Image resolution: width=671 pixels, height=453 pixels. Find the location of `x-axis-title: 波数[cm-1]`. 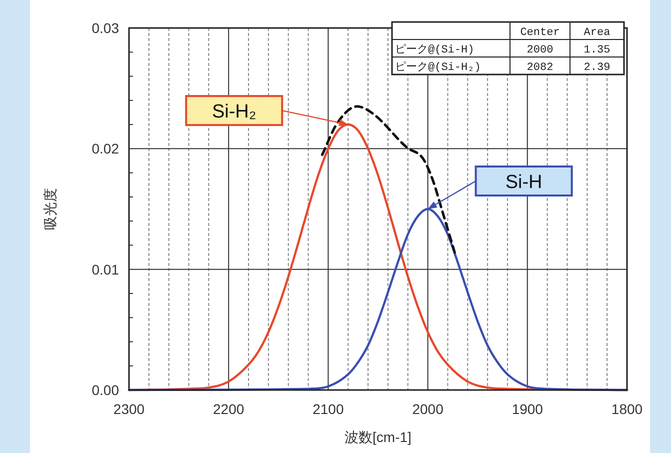

x-axis-title: 波数[cm-1] is located at coordinates (378, 437).